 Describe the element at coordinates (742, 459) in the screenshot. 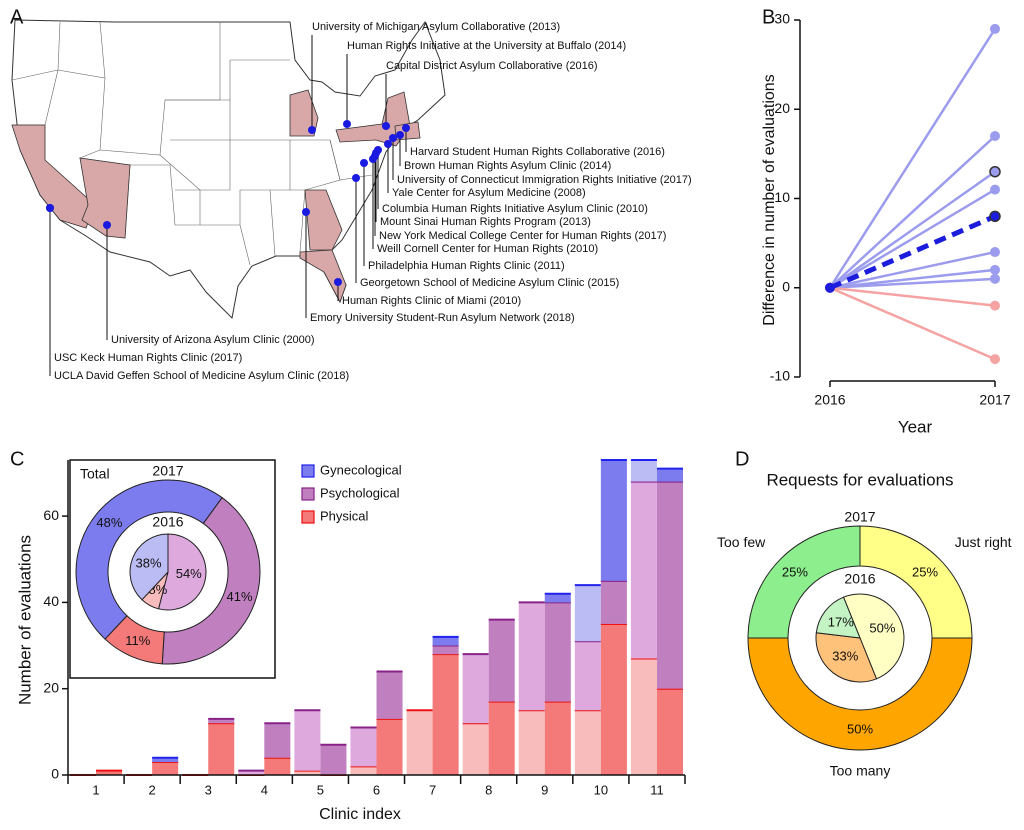

I see `panel-label: D` at that location.